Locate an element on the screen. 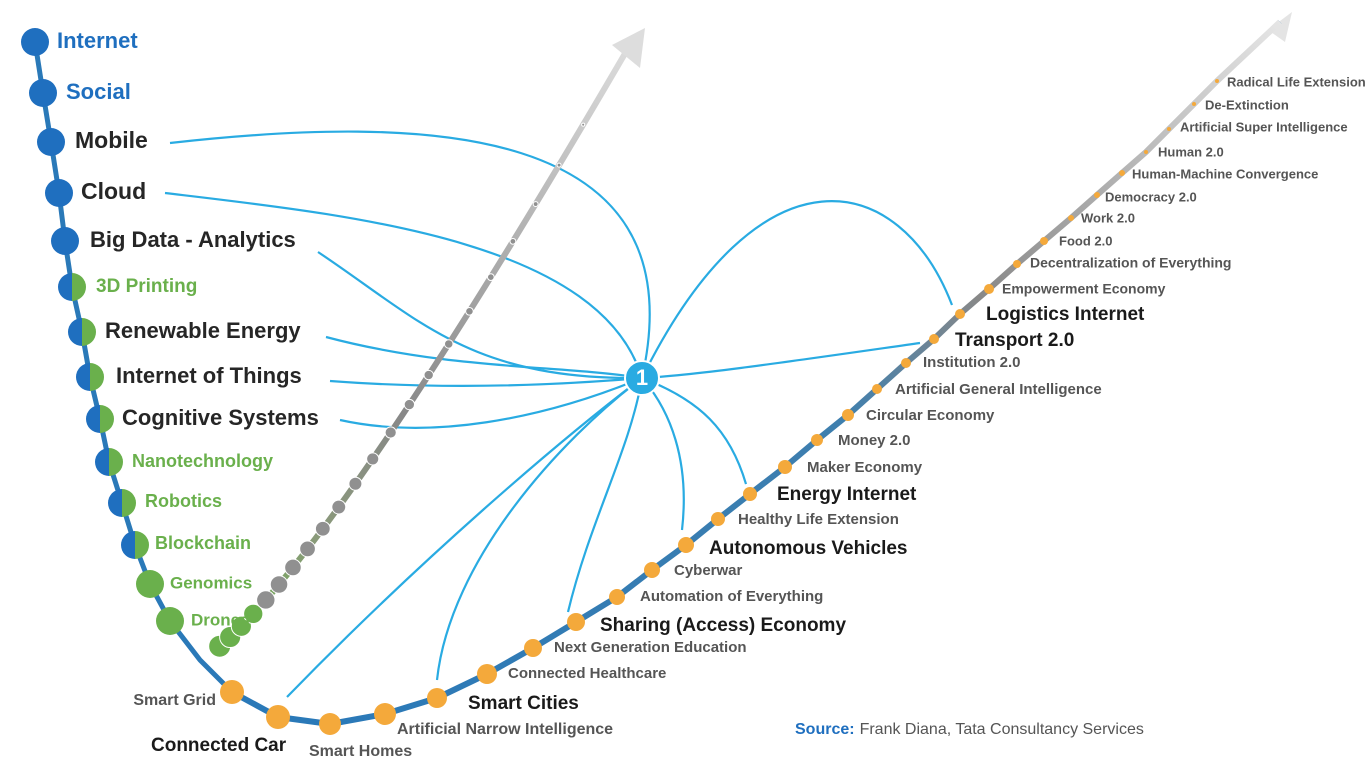 The image size is (1372, 770). left-label: Social is located at coordinates (98, 91).